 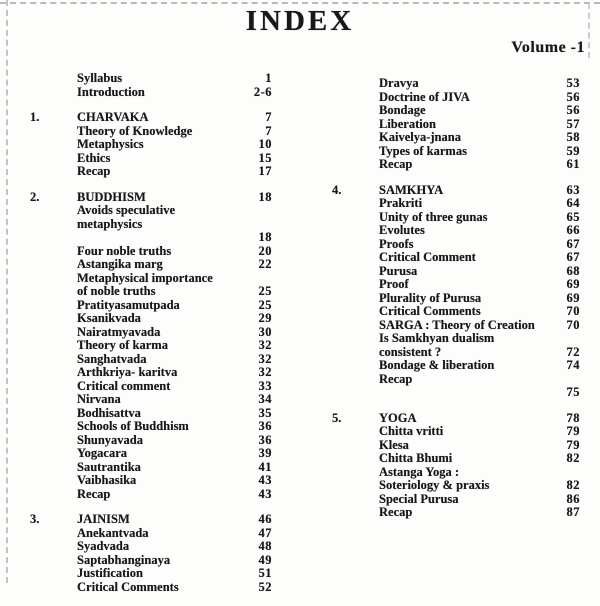 I want to click on entry-title: Vaibhasika, so click(x=107, y=480).